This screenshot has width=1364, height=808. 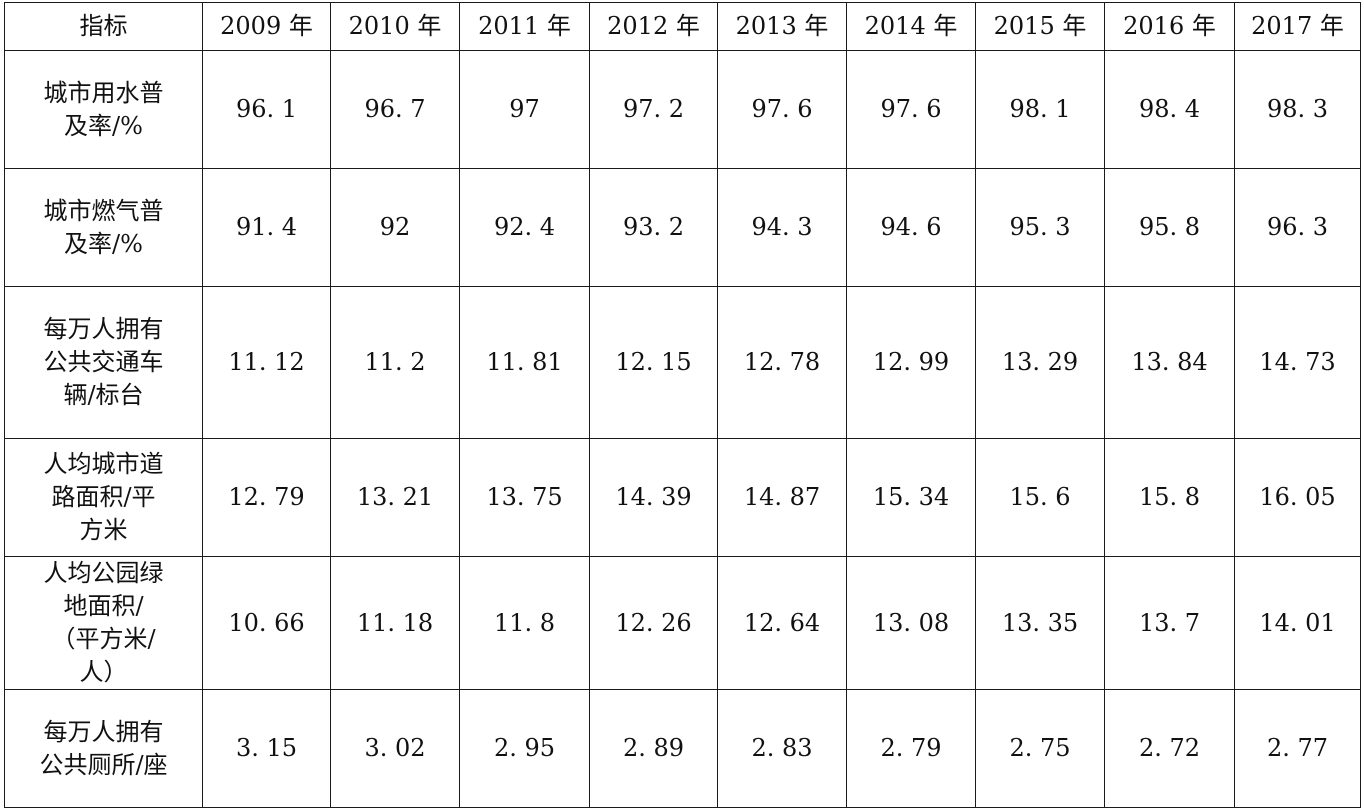 I want to click on table-cell: 12. 15, so click(x=653, y=362).